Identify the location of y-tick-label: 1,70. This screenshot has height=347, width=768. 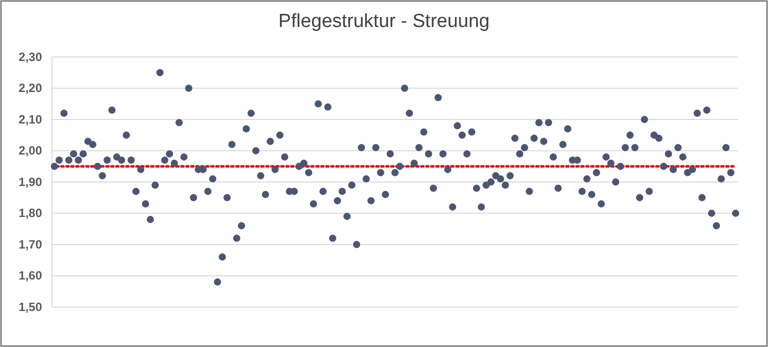
(30, 244).